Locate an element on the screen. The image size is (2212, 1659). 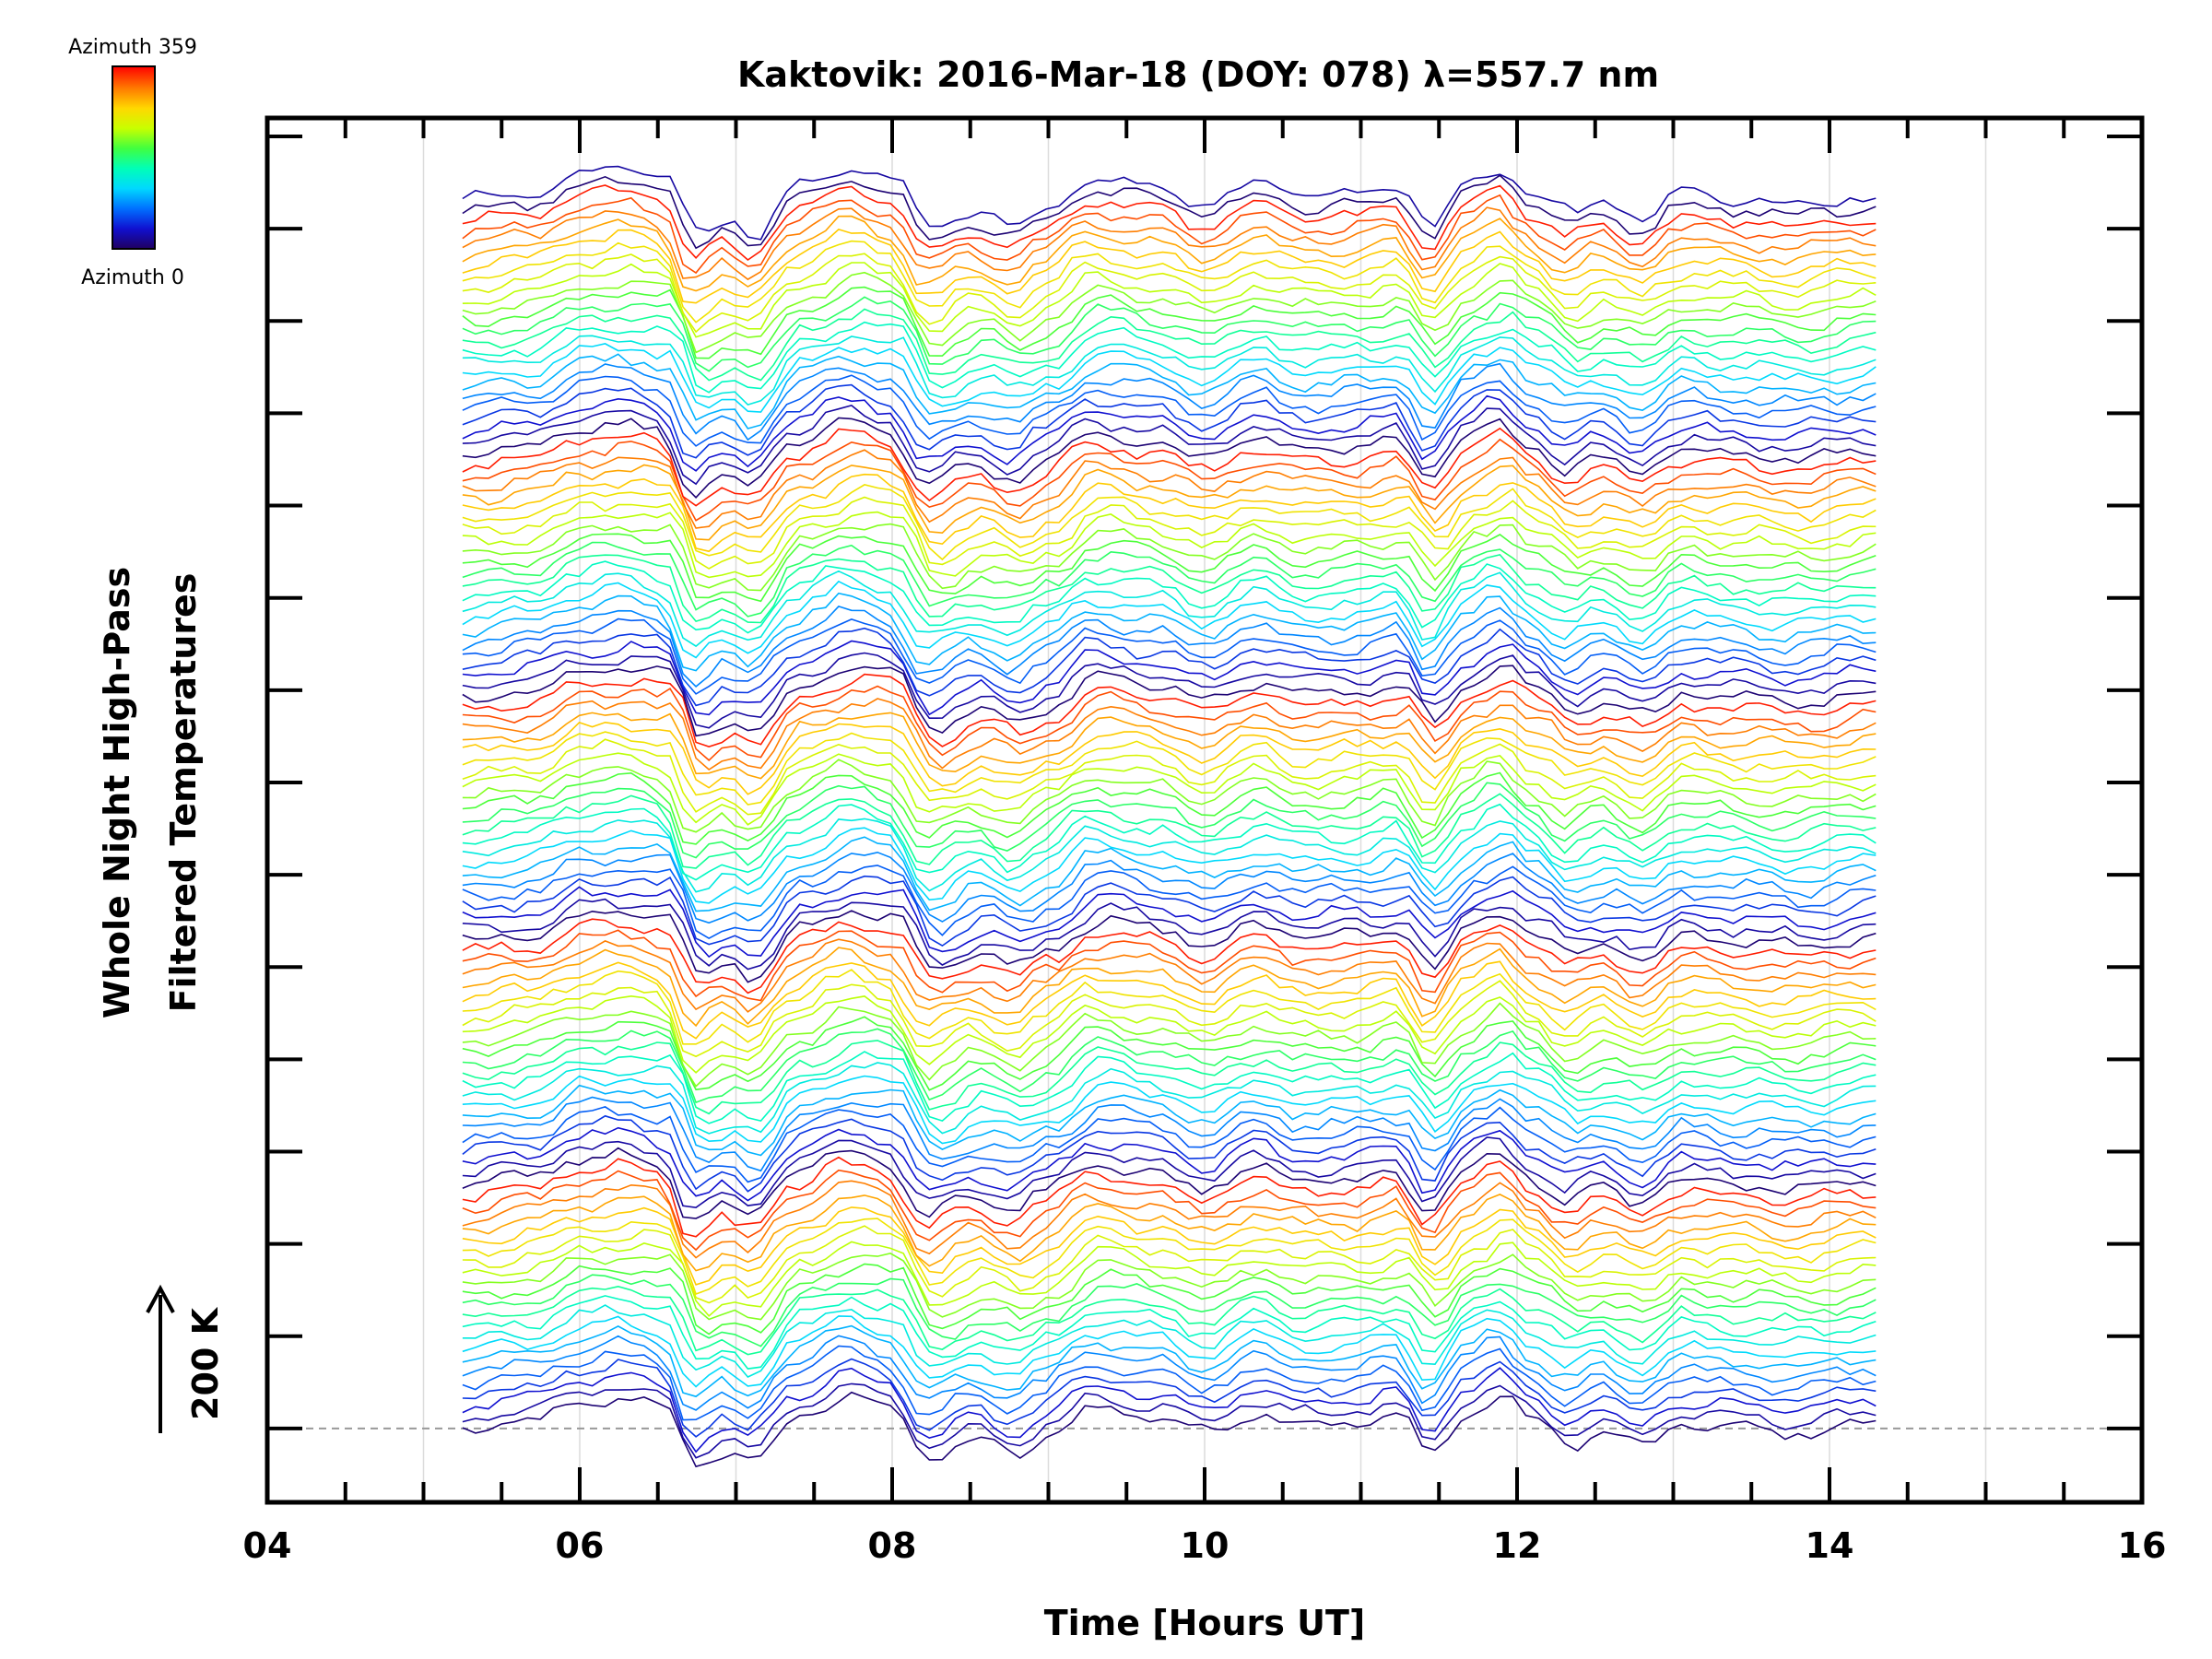
y-axis-label-line2: Filtered Temperatures is located at coordinates (183, 793).